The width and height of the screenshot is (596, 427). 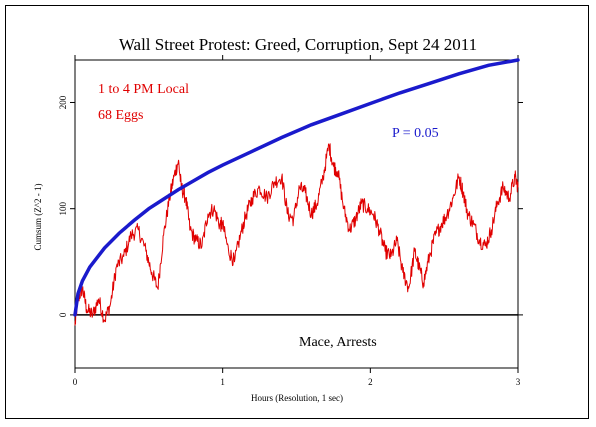 What do you see at coordinates (222, 382) in the screenshot?
I see `x-tick-label: 1` at bounding box center [222, 382].